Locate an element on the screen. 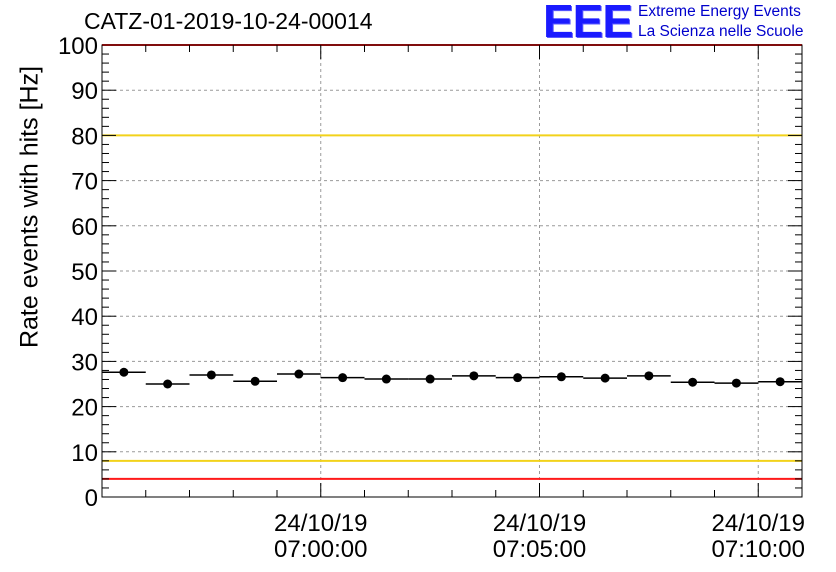 The width and height of the screenshot is (836, 572). y-tick-label: 30 is located at coordinates (84, 362).